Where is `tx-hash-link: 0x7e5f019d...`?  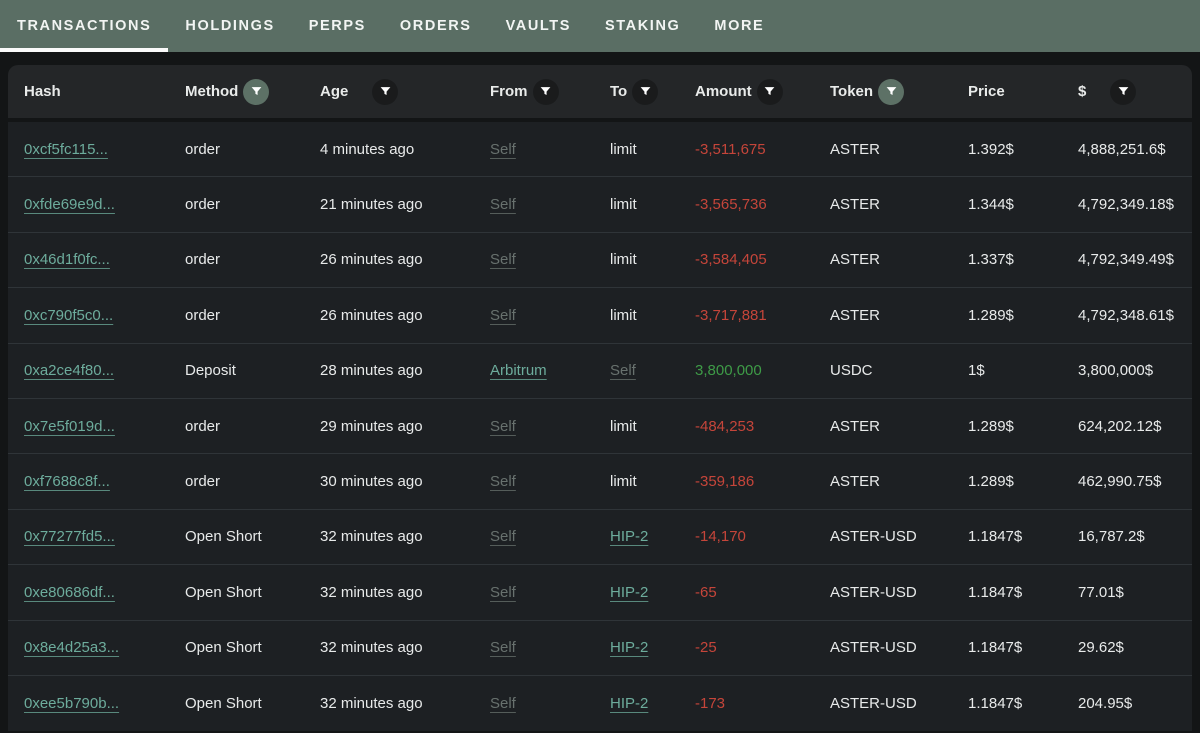
tx-hash-link: 0x7e5f019d... is located at coordinates (69, 426).